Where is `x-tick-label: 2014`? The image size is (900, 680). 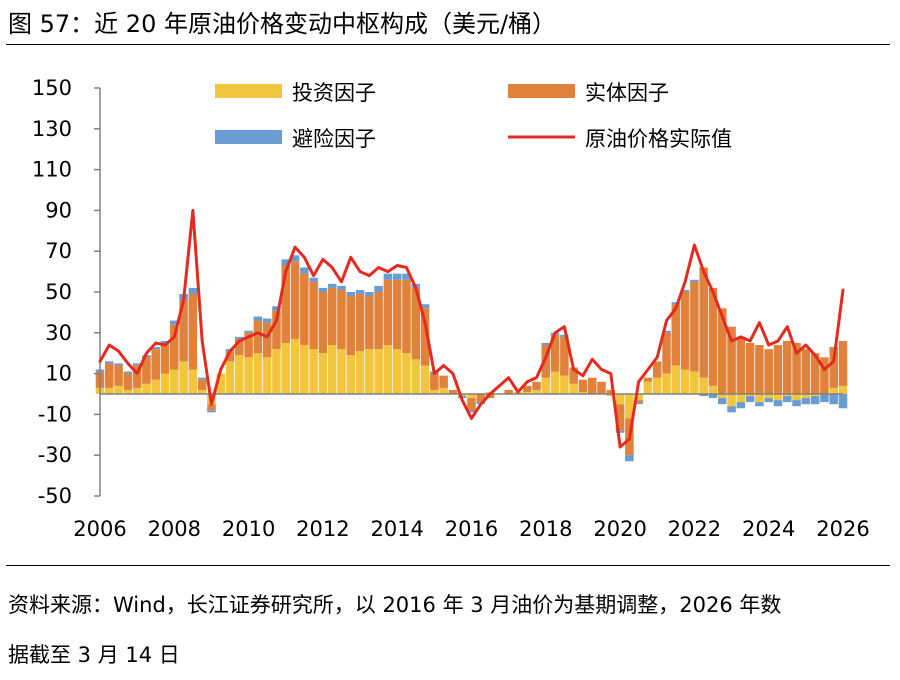 x-tick-label: 2014 is located at coordinates (396, 529).